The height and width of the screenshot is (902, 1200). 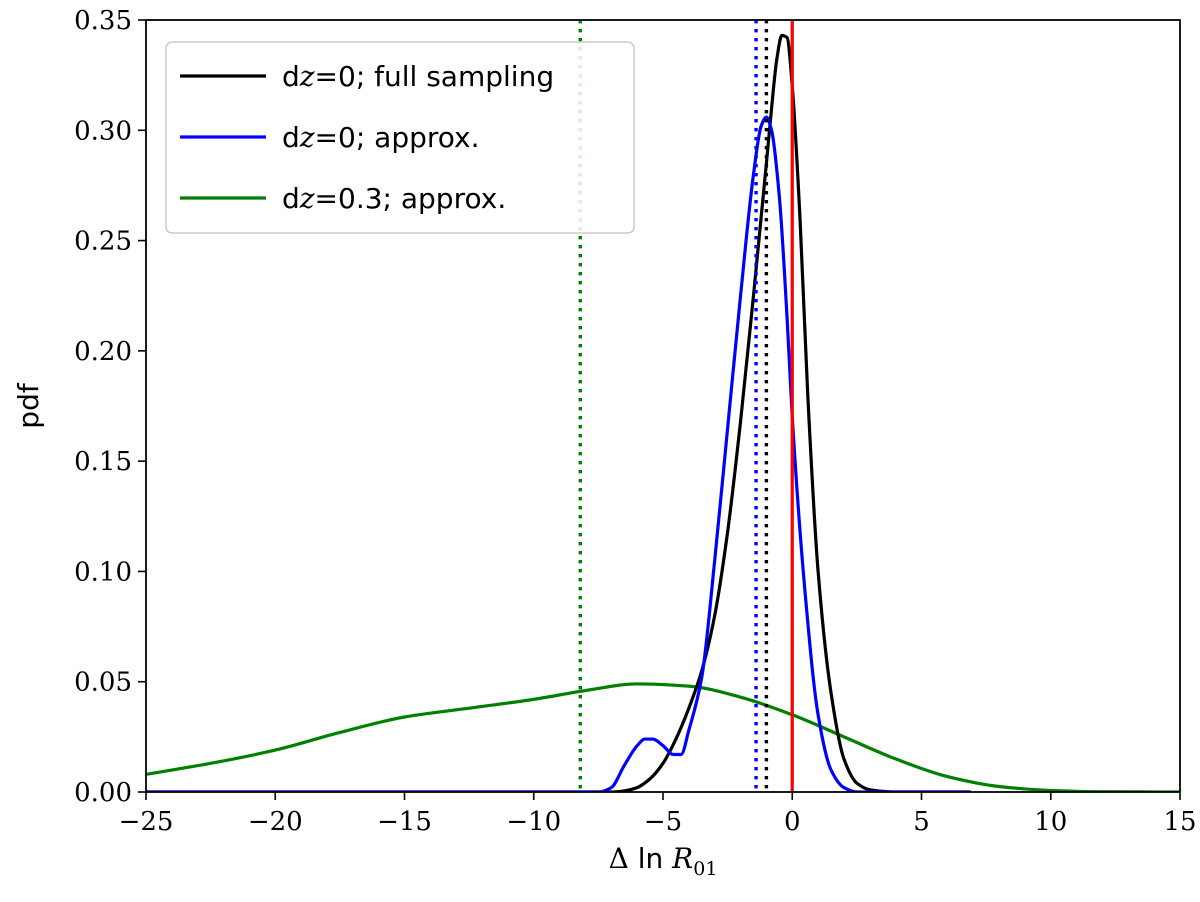 I want to click on y-tick-label: 0.35, so click(x=103, y=21).